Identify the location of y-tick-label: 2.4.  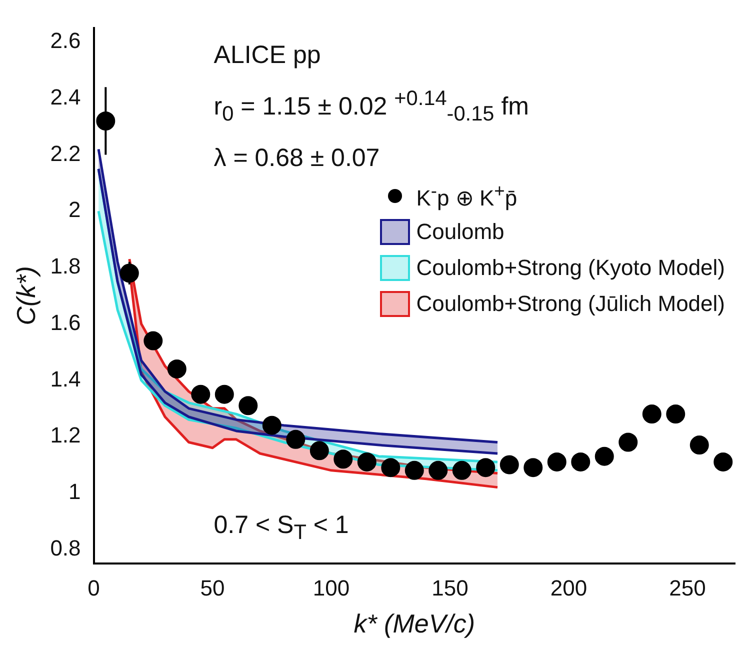
(65, 97).